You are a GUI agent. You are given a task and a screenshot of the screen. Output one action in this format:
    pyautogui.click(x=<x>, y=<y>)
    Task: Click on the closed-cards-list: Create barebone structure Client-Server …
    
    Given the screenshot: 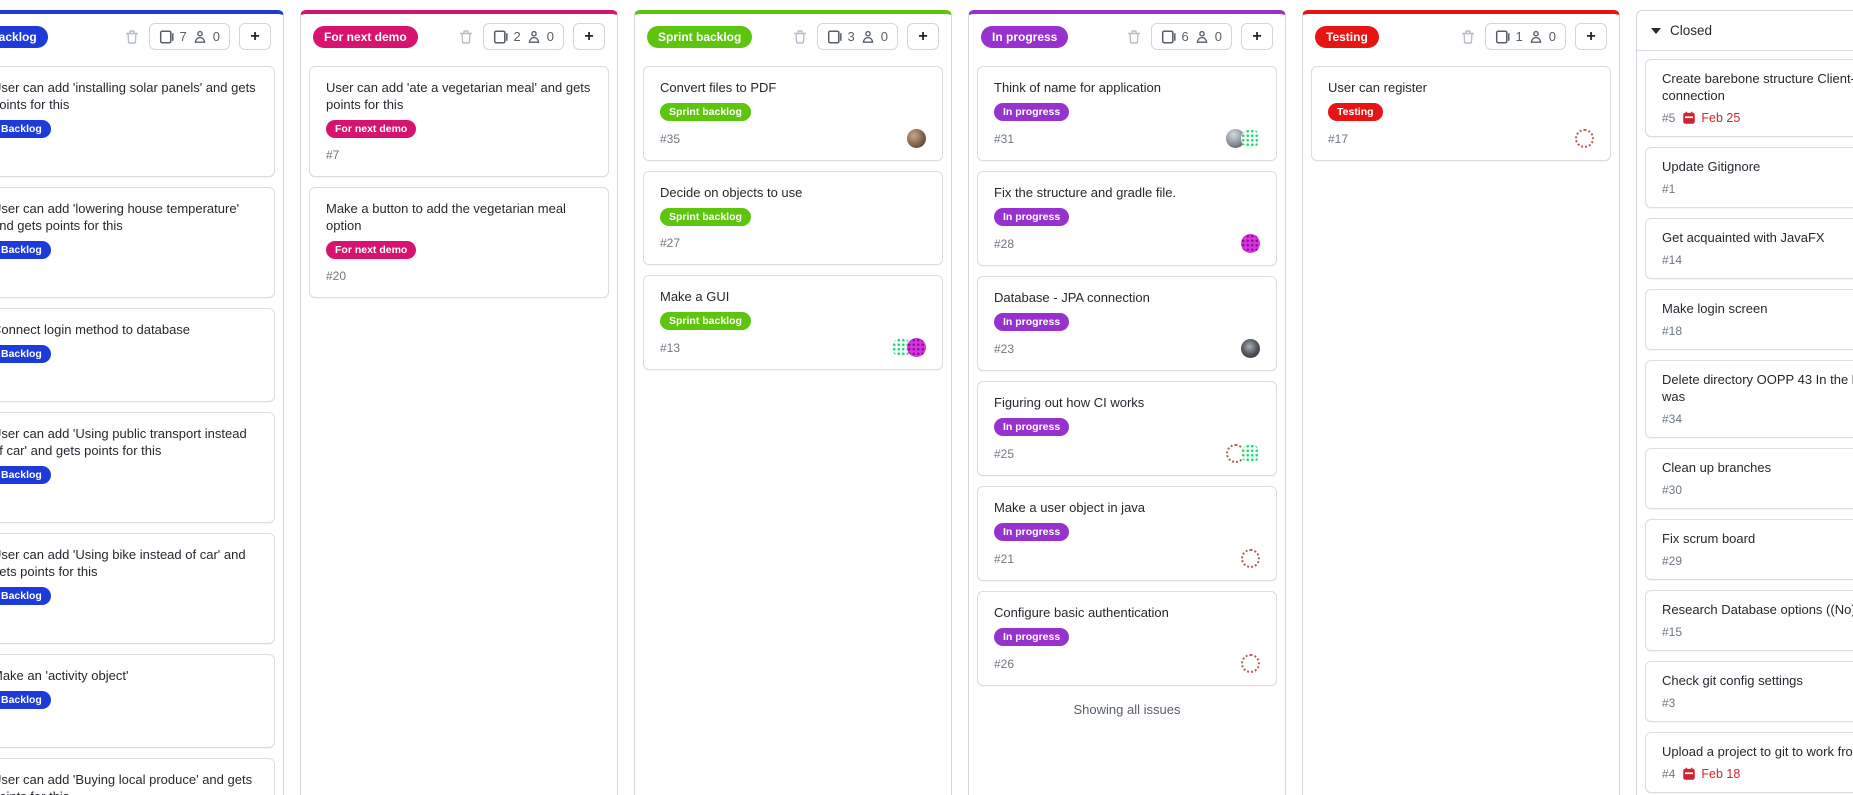 What is the action you would take?
    pyautogui.click(x=1745, y=423)
    